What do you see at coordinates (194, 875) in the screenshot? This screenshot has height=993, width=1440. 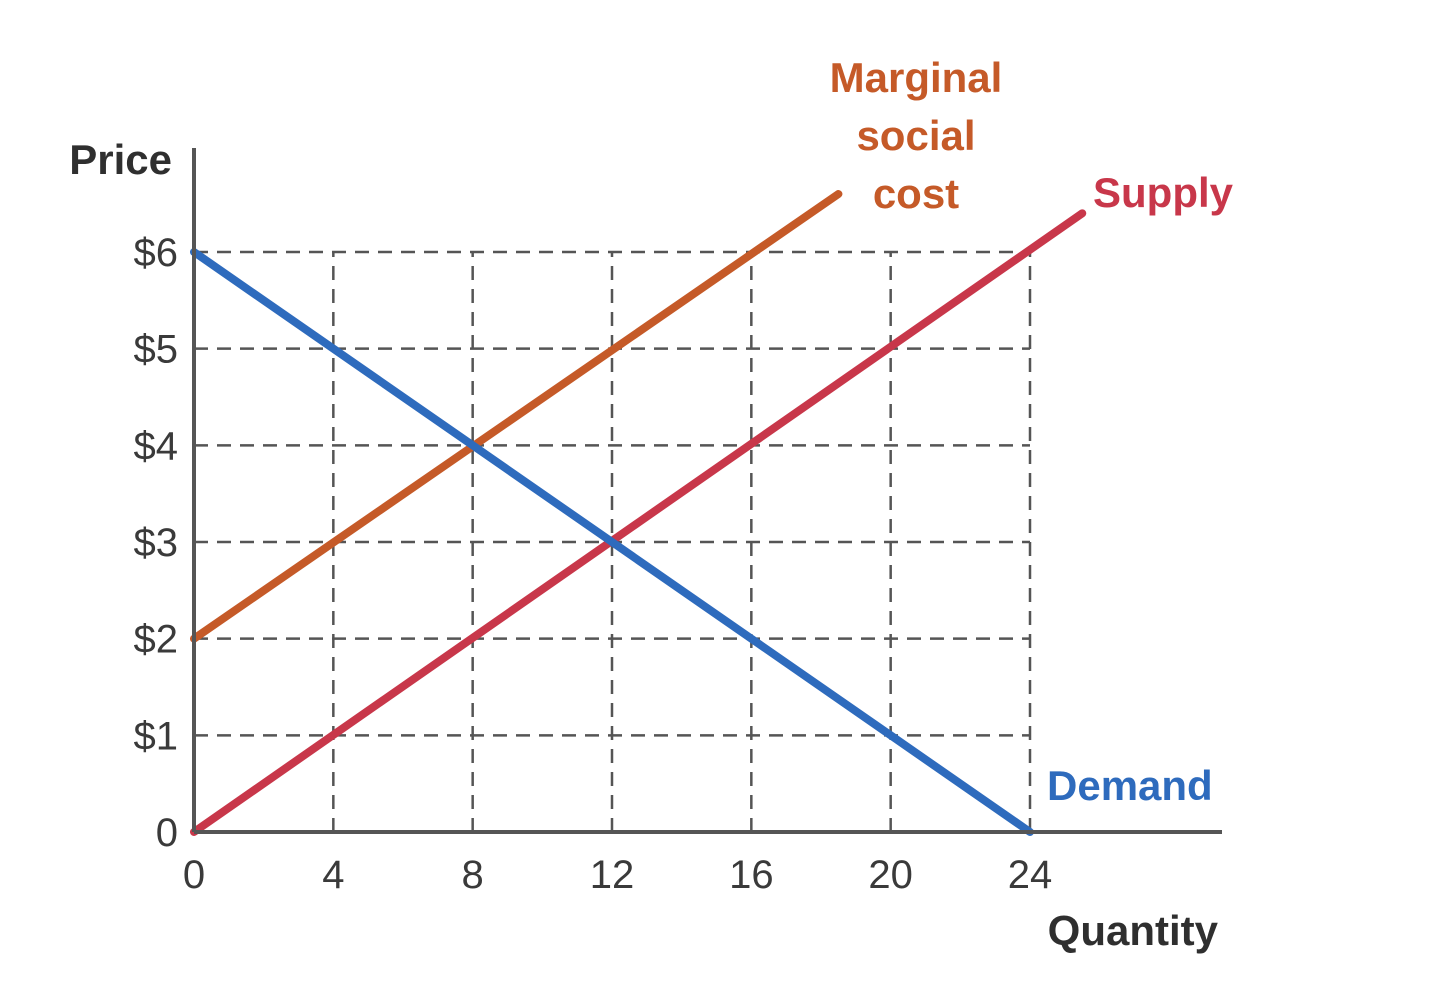 I see `x-tick-label: 0` at bounding box center [194, 875].